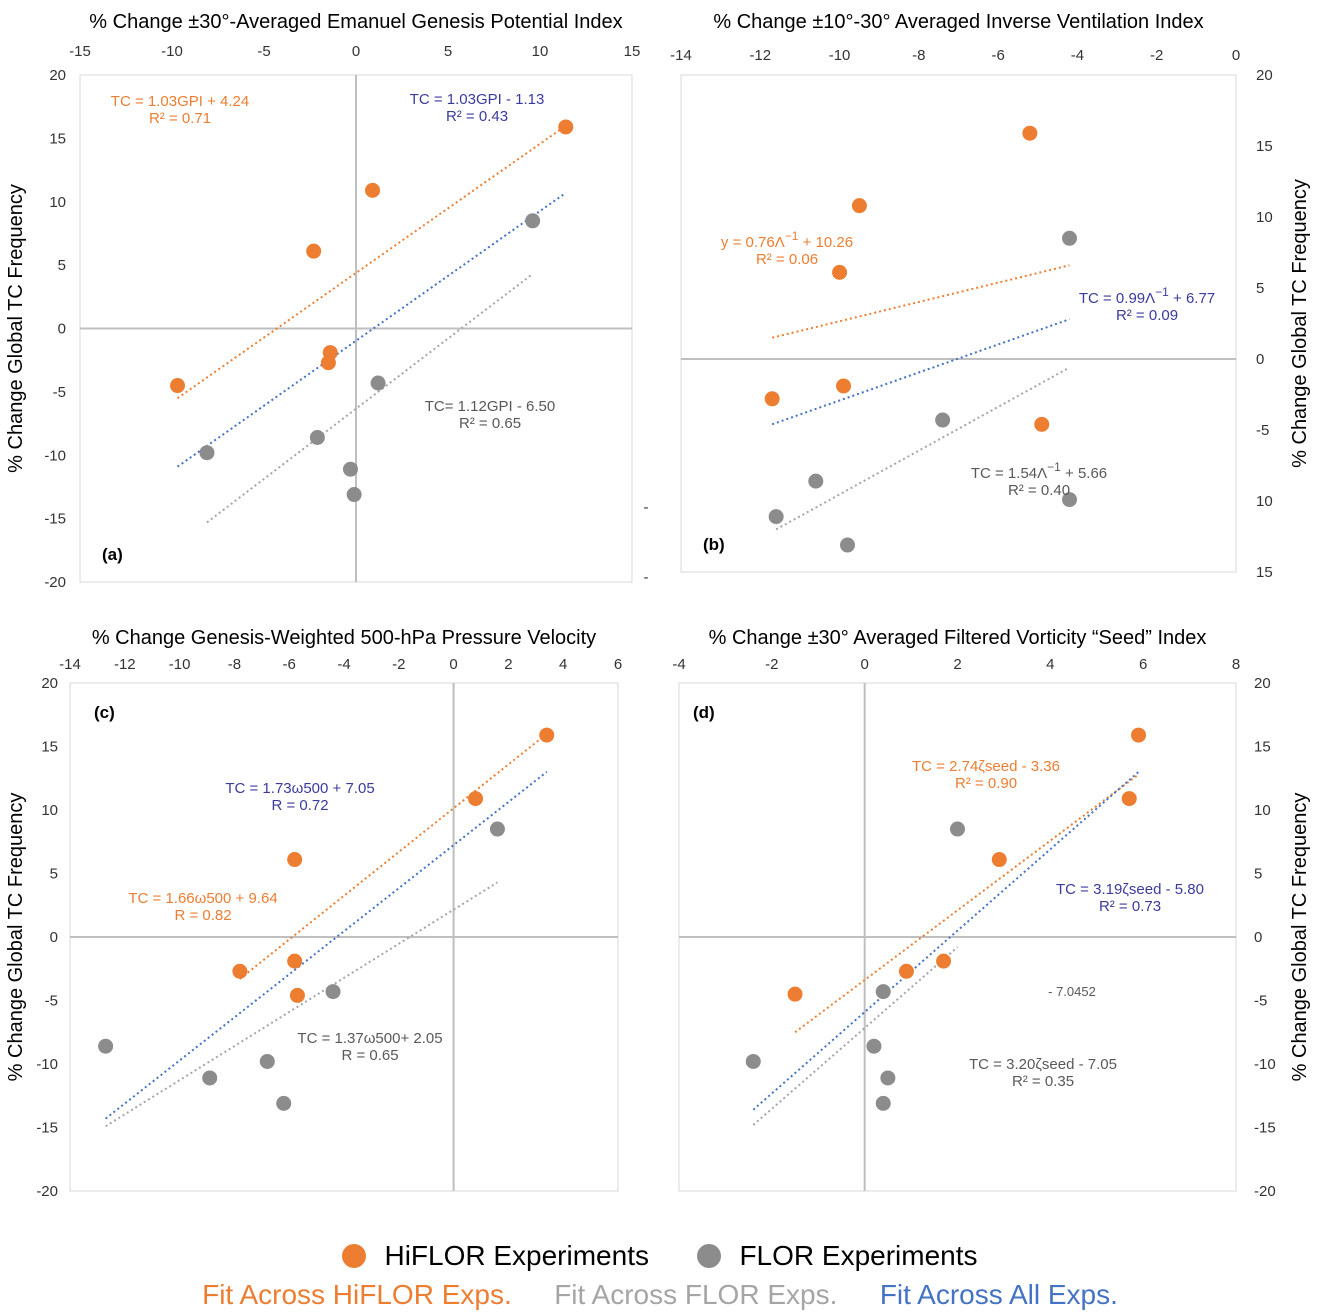 The height and width of the screenshot is (1316, 1320). Describe the element at coordinates (299, 805) in the screenshot. I see `r-squared-label: R = 0.72` at that location.